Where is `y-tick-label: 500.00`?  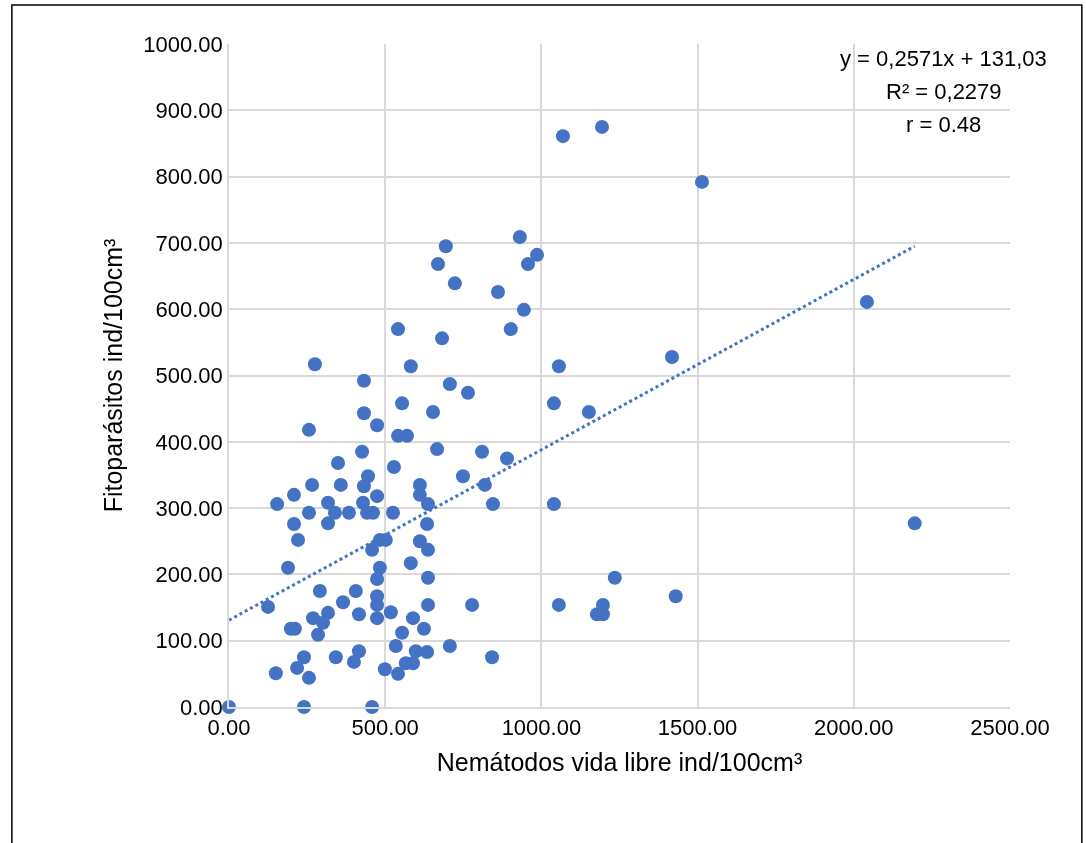 y-tick-label: 500.00 is located at coordinates (189, 376).